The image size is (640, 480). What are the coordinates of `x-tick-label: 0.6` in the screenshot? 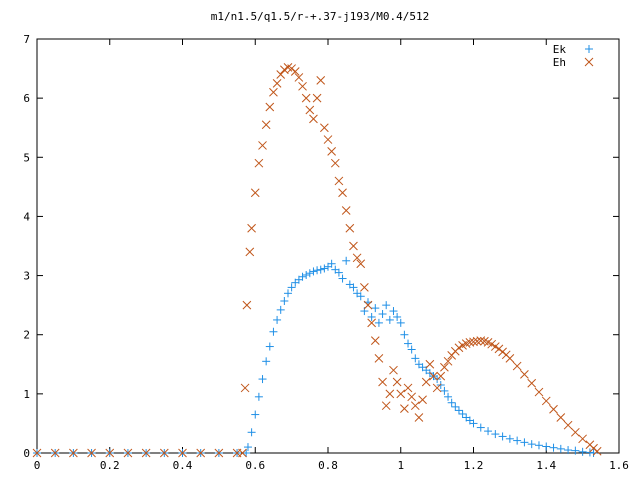 It's located at (255, 465).